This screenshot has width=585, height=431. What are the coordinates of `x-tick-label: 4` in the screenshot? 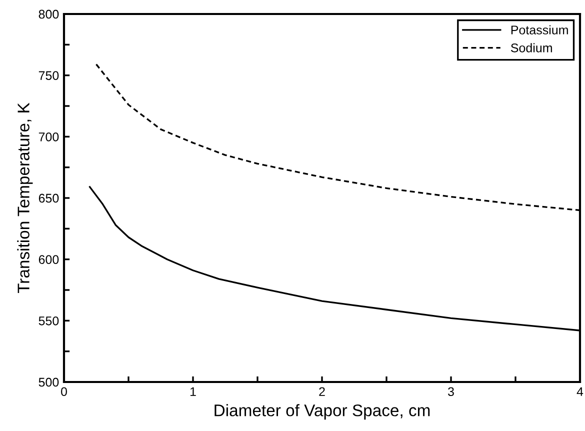 It's located at (580, 391).